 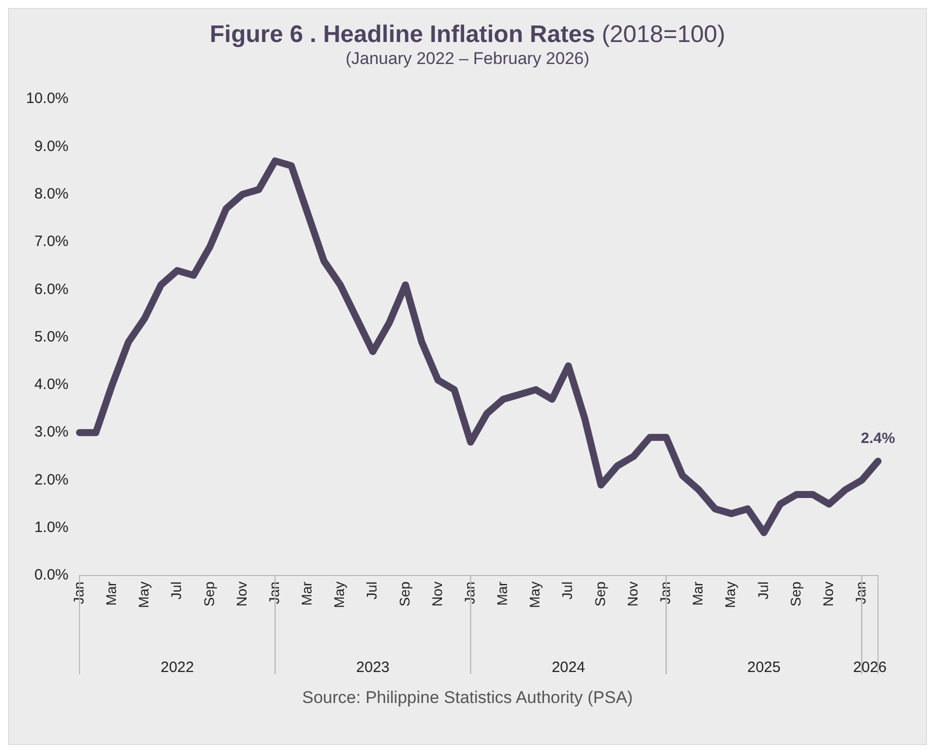 I want to click on y-tick-label: 3.0%, so click(x=51, y=432).